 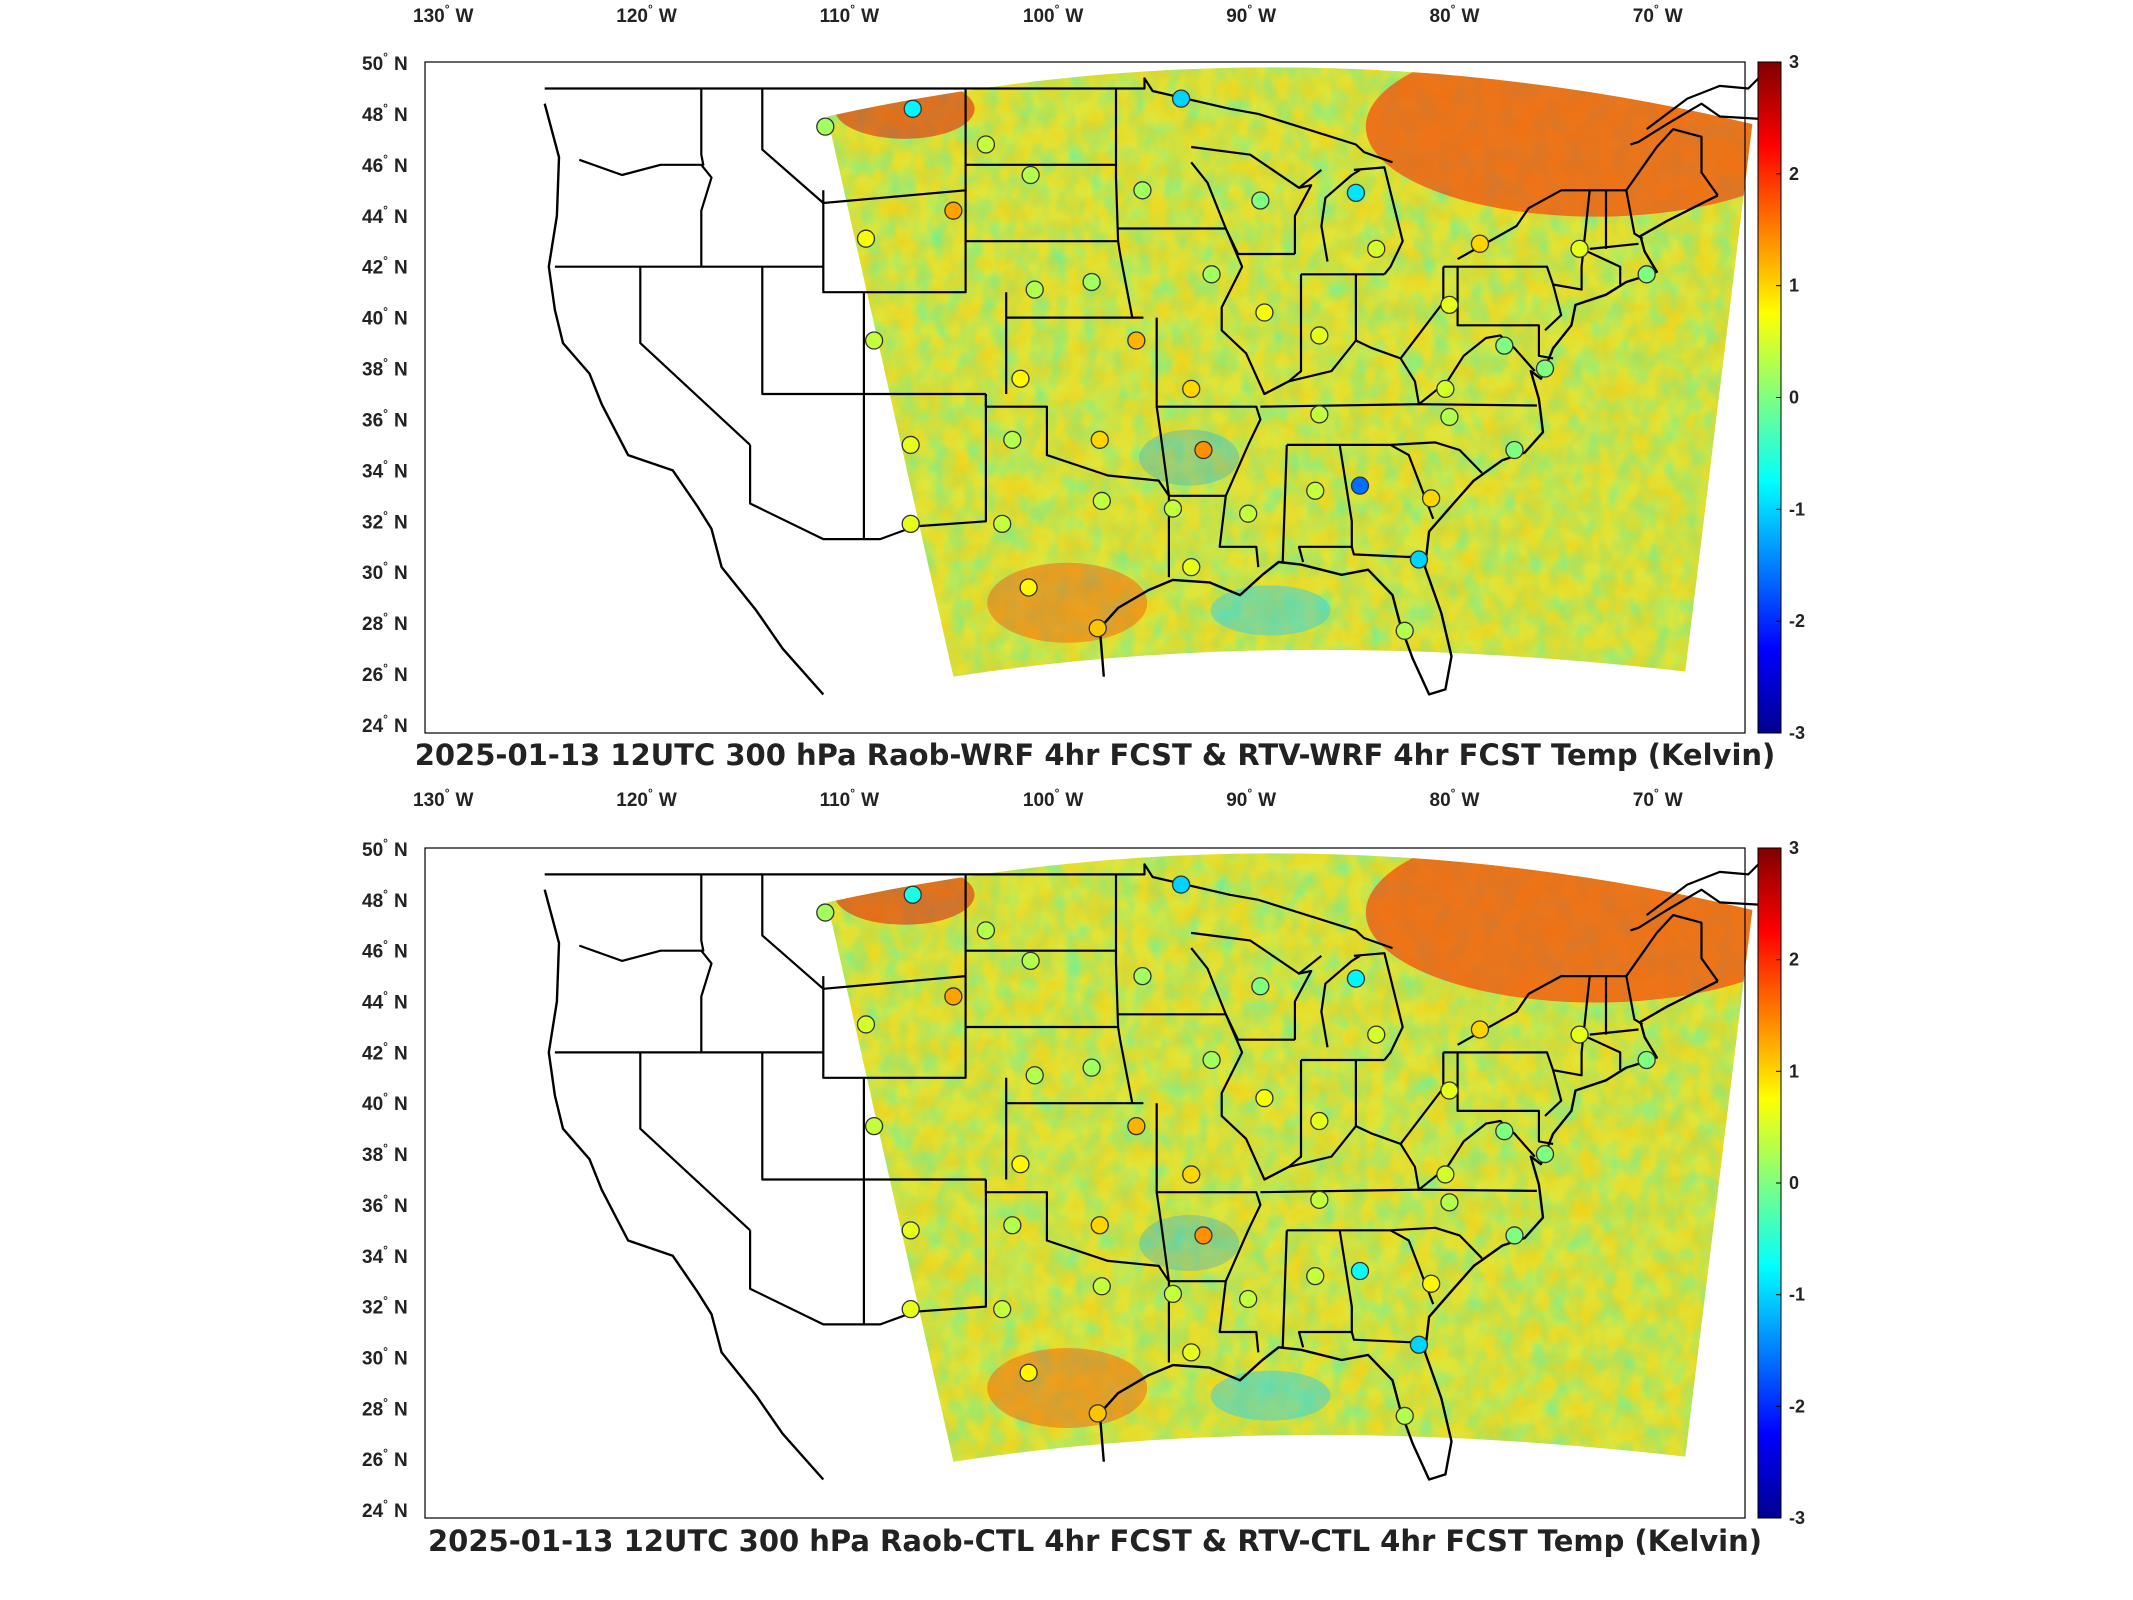 I want to click on lat-tick-label: 32° N, so click(x=385, y=1306).